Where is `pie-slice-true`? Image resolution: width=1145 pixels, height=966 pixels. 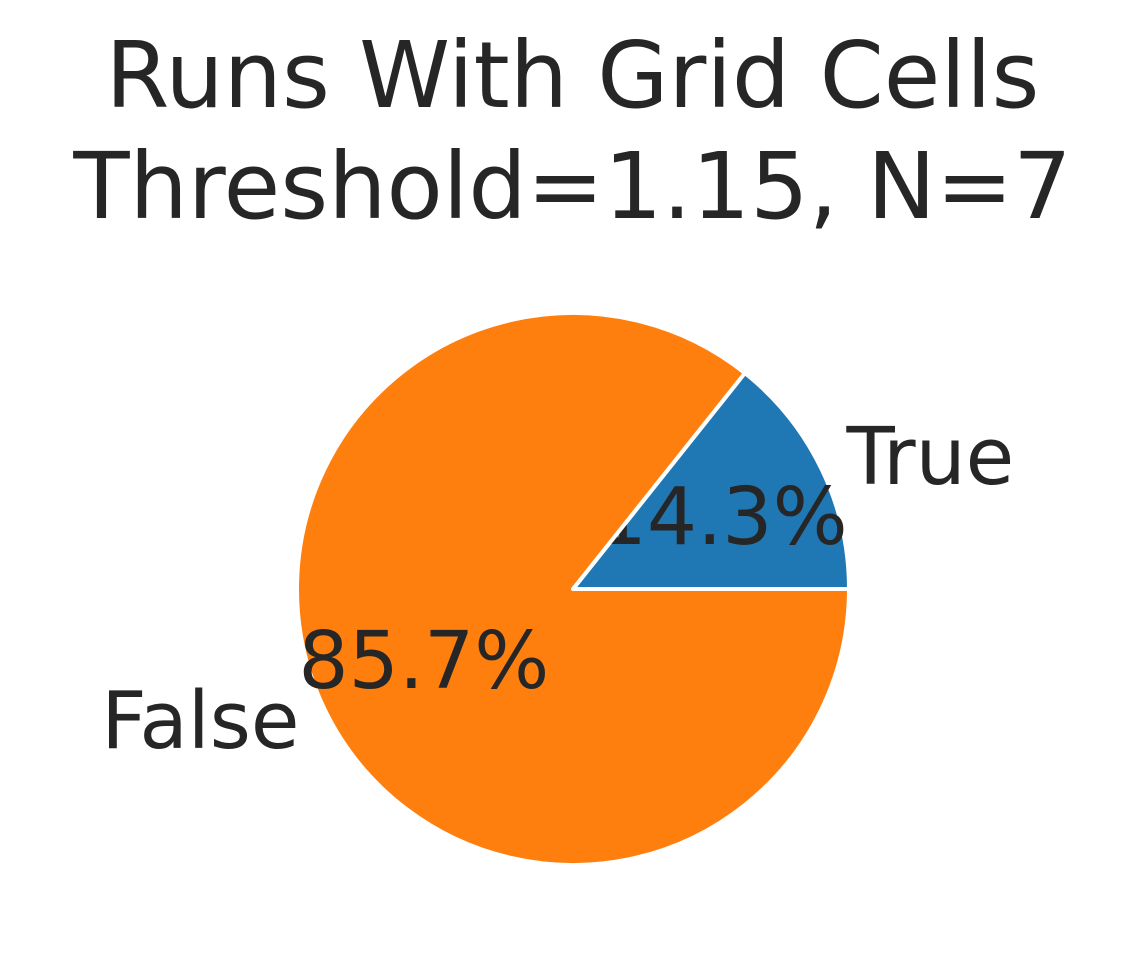 pie-slice-true is located at coordinates (711, 481).